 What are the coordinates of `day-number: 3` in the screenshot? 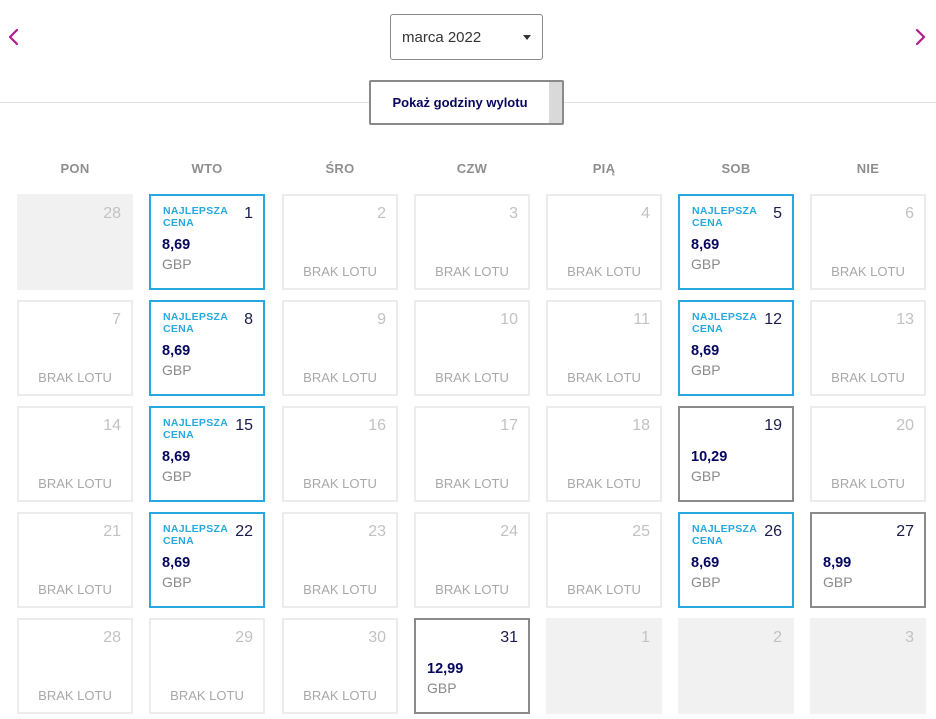 It's located at (513, 213).